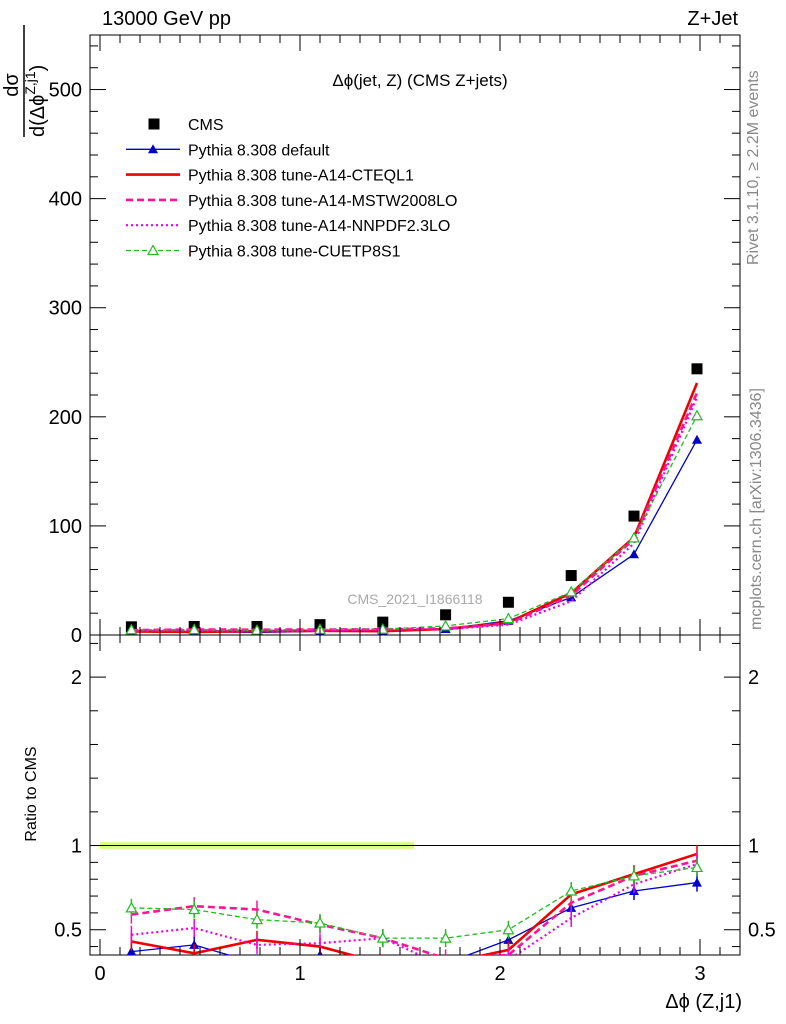 This screenshot has width=786, height=1024. Describe the element at coordinates (419, 80) in the screenshot. I see `plot-title: Δϕ(jet, Z) (CMS Z+jets)` at that location.